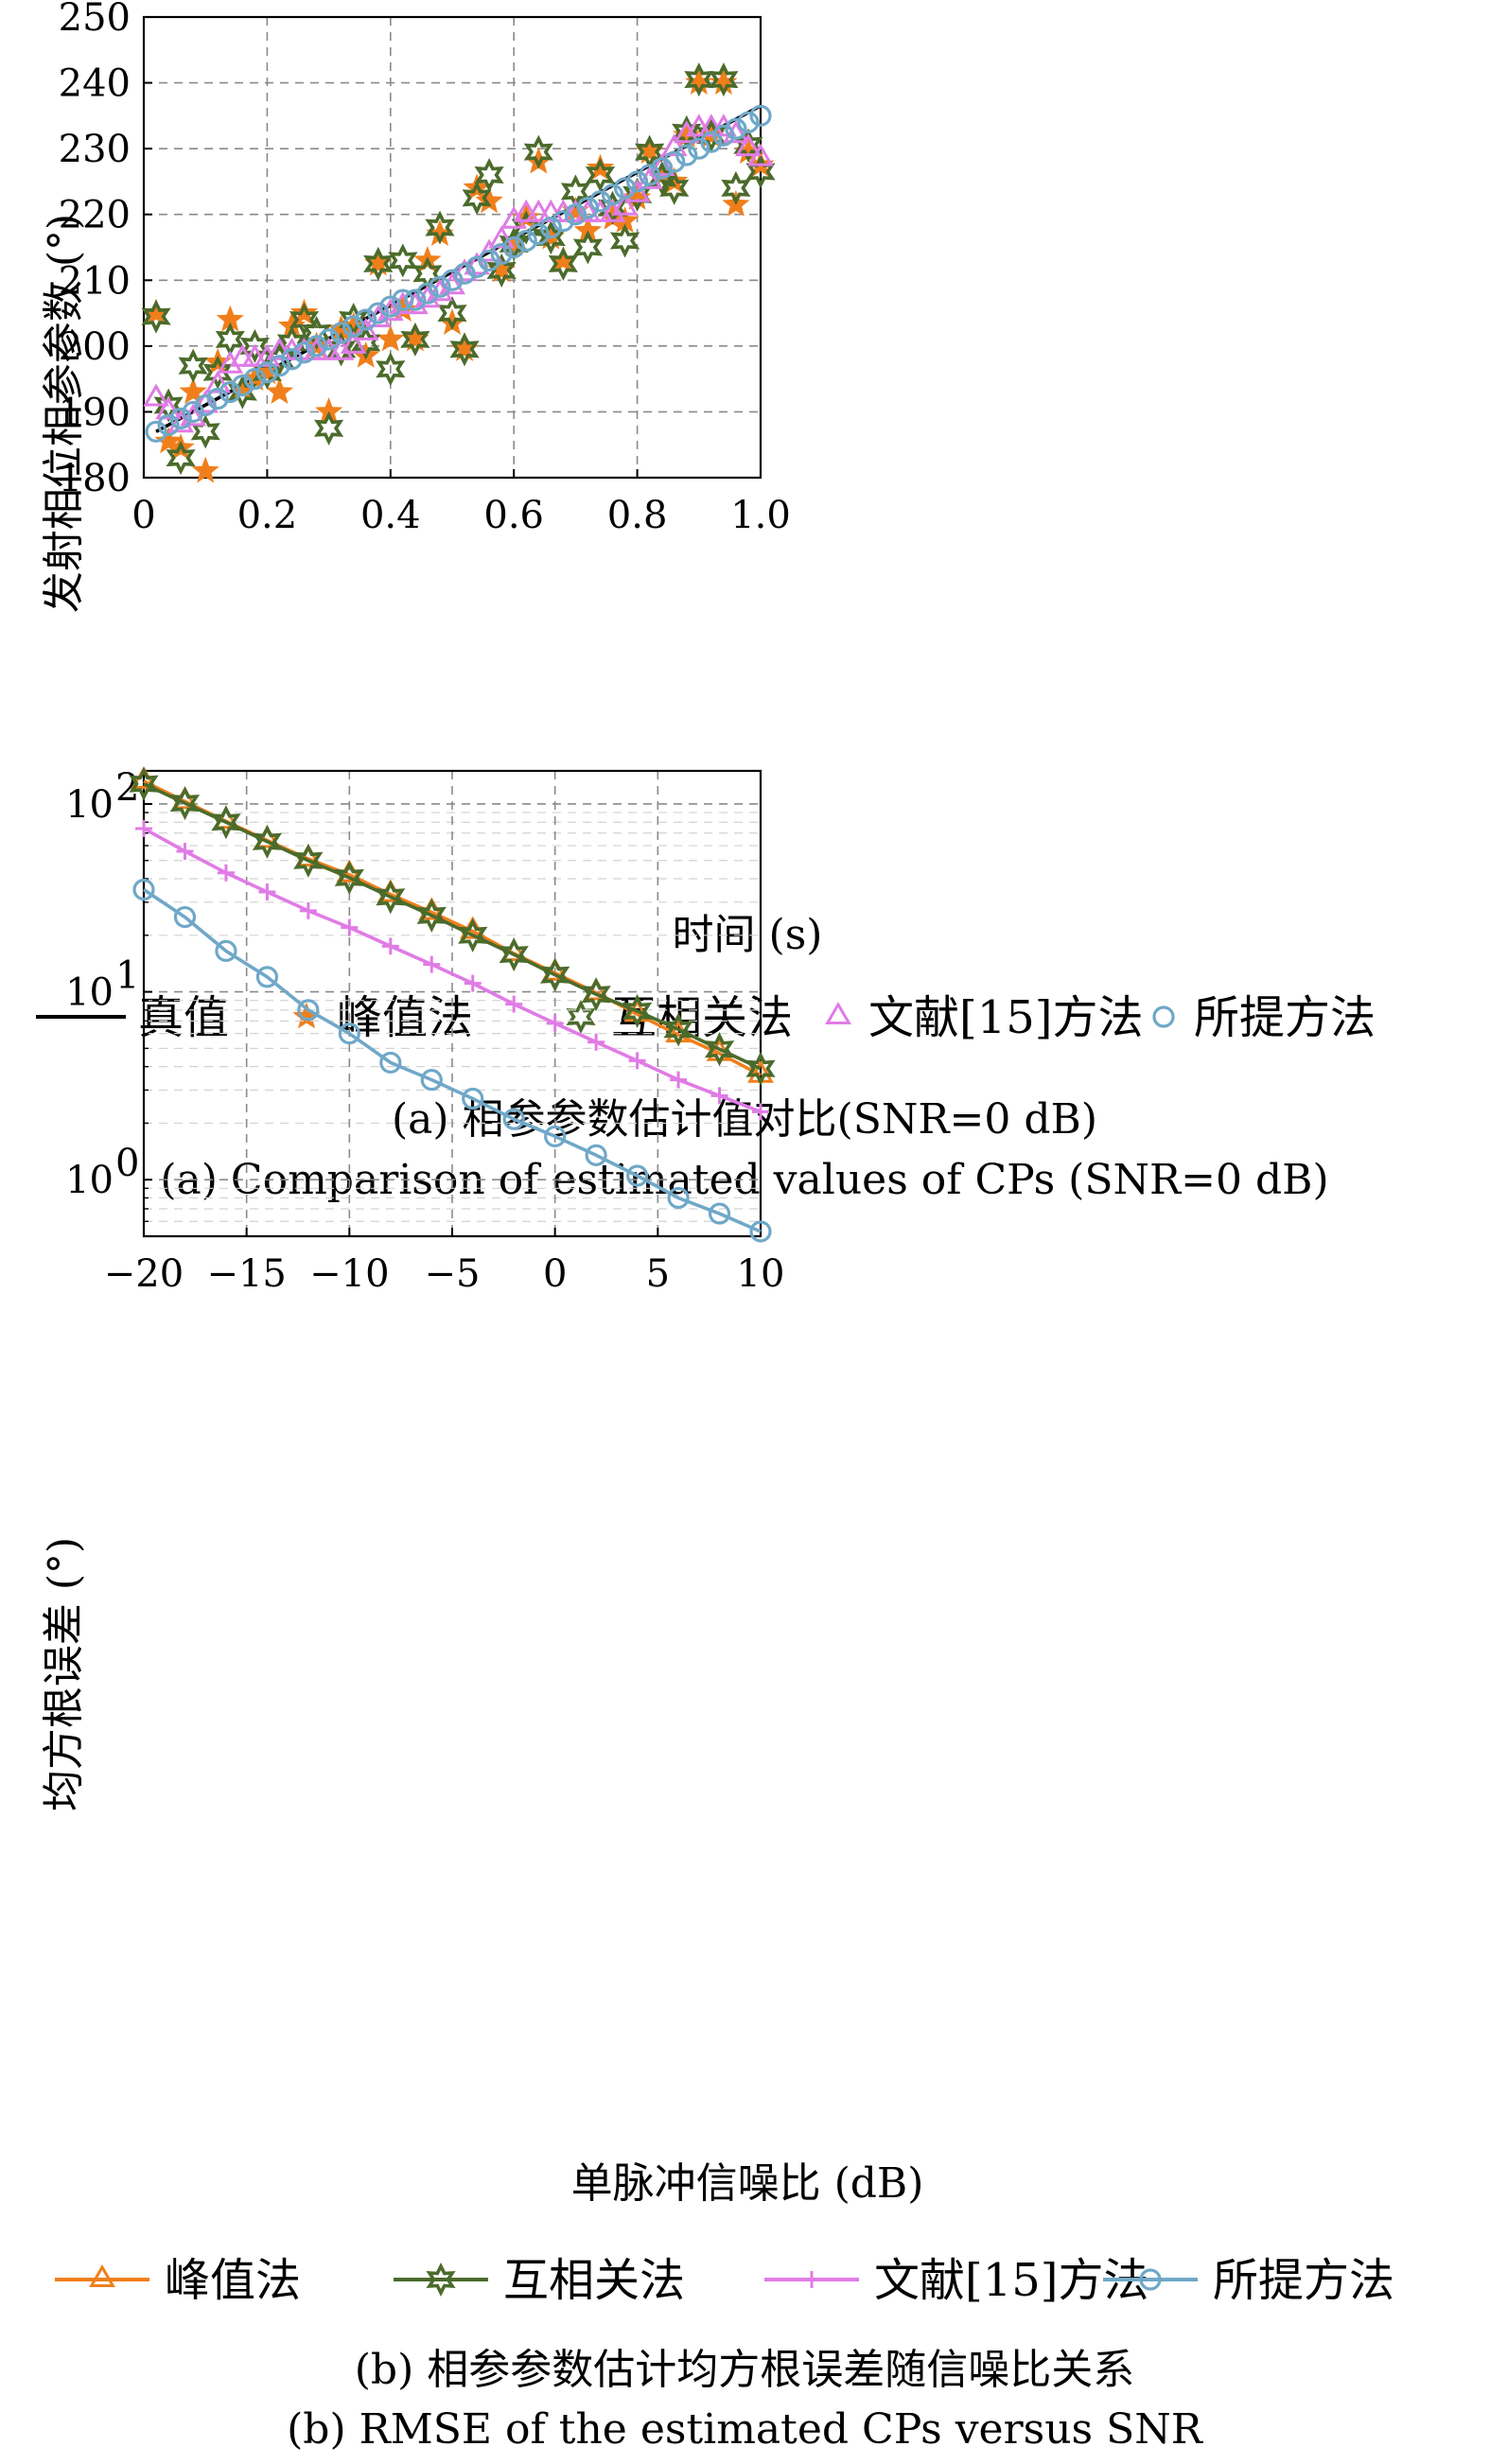 The height and width of the screenshot is (2464, 1490). I want to click on x-tick-label: 1.0, so click(760, 515).